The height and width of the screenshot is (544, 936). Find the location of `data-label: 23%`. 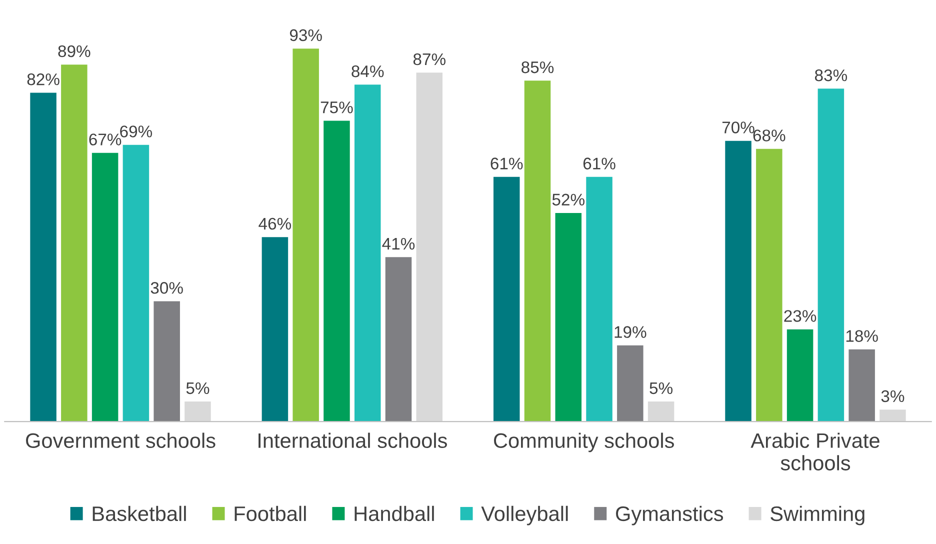

data-label: 23% is located at coordinates (800, 316).